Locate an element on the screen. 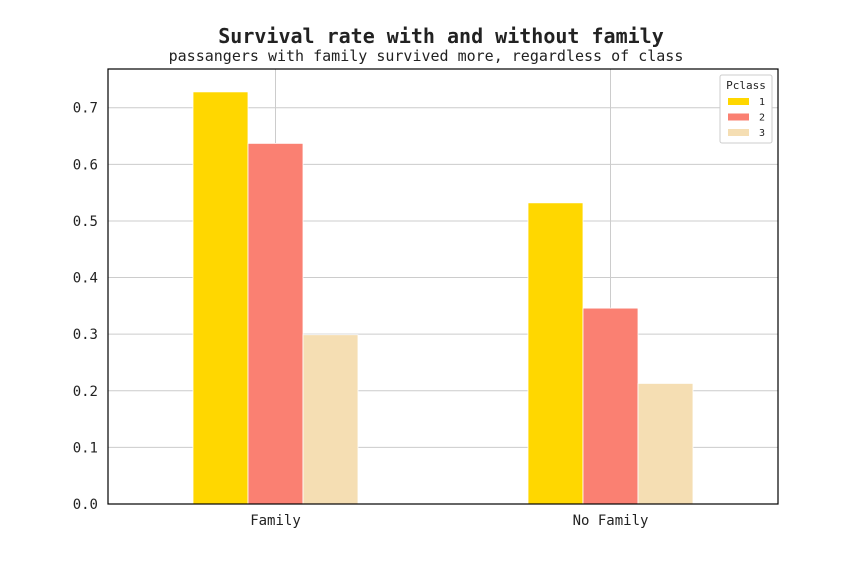 This screenshot has height=580, width=864. y-tick-label: 0.1 is located at coordinates (85, 448).